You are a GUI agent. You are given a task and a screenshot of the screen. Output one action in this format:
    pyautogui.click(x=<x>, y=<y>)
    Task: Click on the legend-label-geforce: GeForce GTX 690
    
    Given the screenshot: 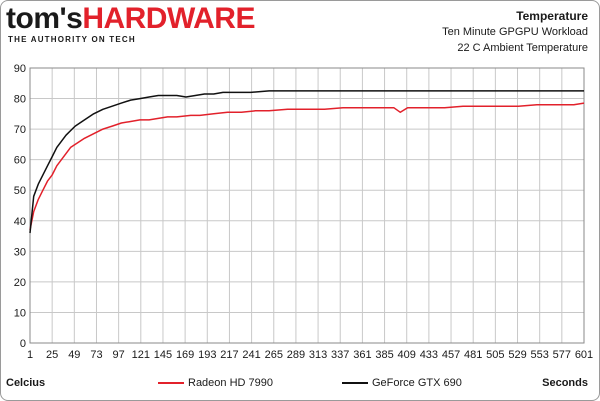 What is the action you would take?
    pyautogui.click(x=417, y=383)
    